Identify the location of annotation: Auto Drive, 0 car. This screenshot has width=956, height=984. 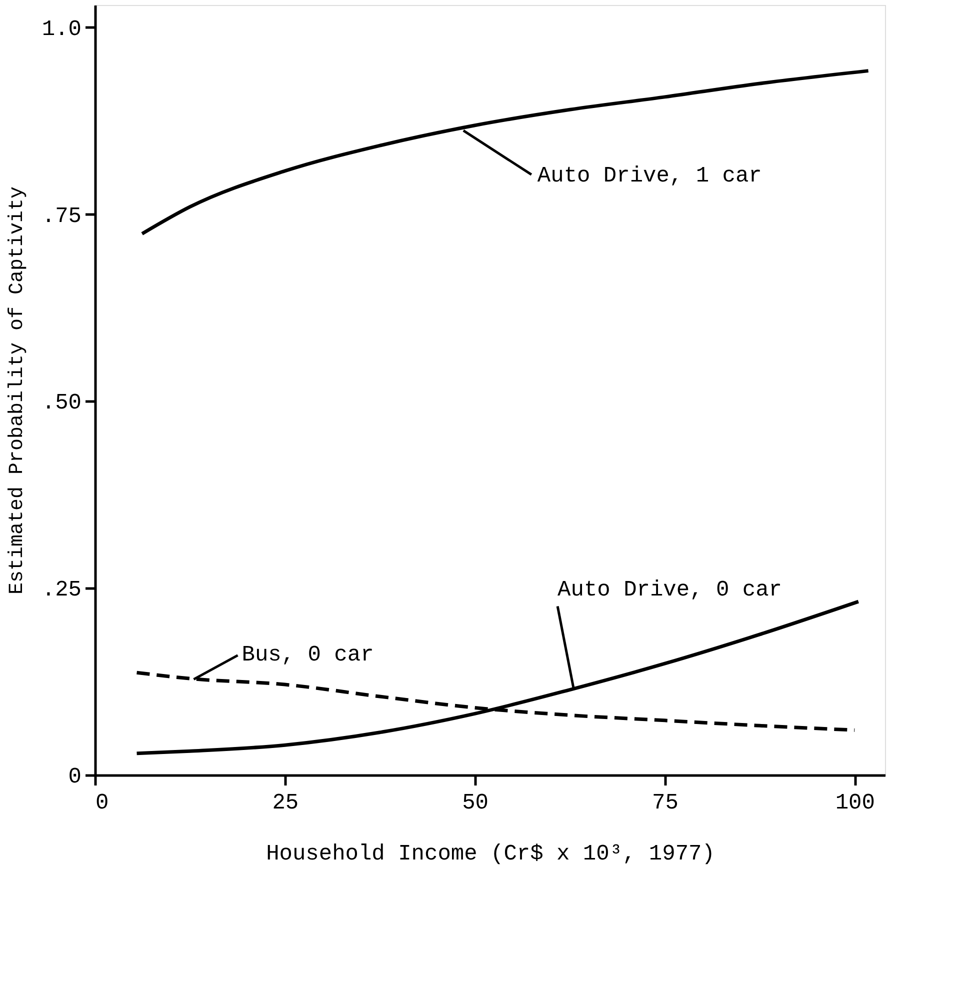
(670, 589).